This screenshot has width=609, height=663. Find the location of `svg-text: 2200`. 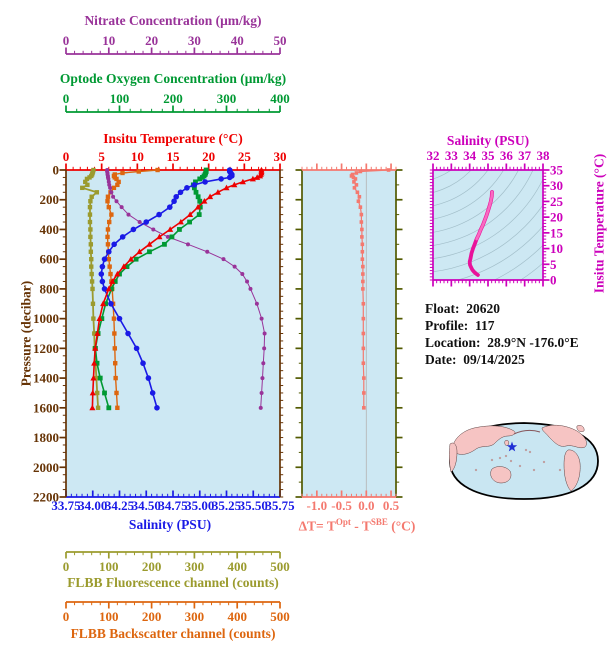

svg-text: 2200 is located at coordinates (46, 497).